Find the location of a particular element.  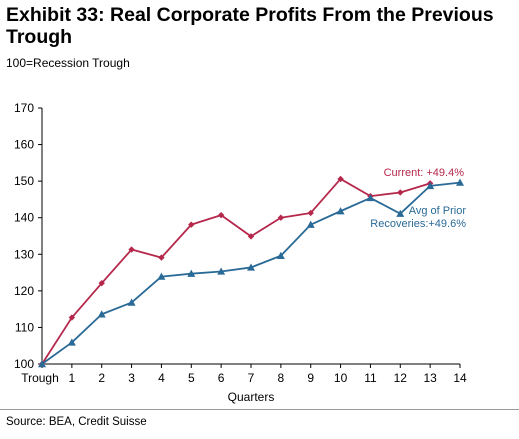

y-tick-label: 160 is located at coordinates (24, 145).